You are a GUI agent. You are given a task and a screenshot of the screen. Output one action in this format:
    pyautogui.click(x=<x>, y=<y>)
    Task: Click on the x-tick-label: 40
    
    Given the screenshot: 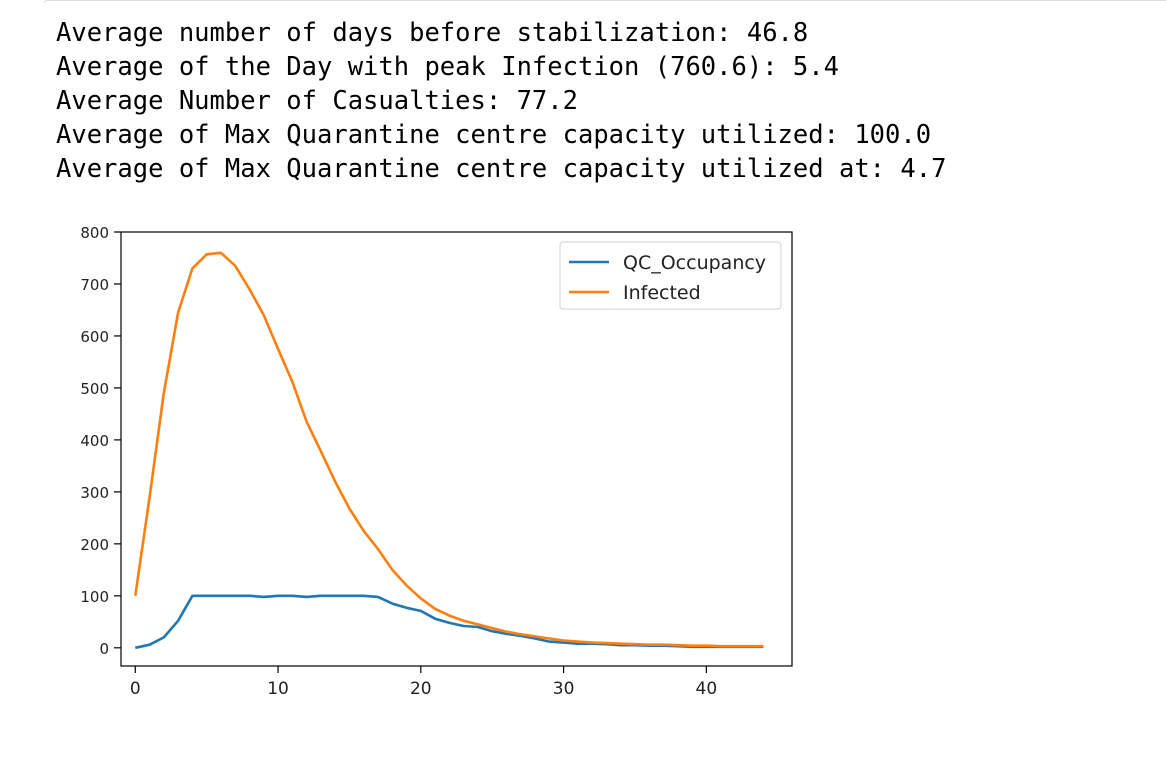 What is the action you would take?
    pyautogui.click(x=707, y=689)
    